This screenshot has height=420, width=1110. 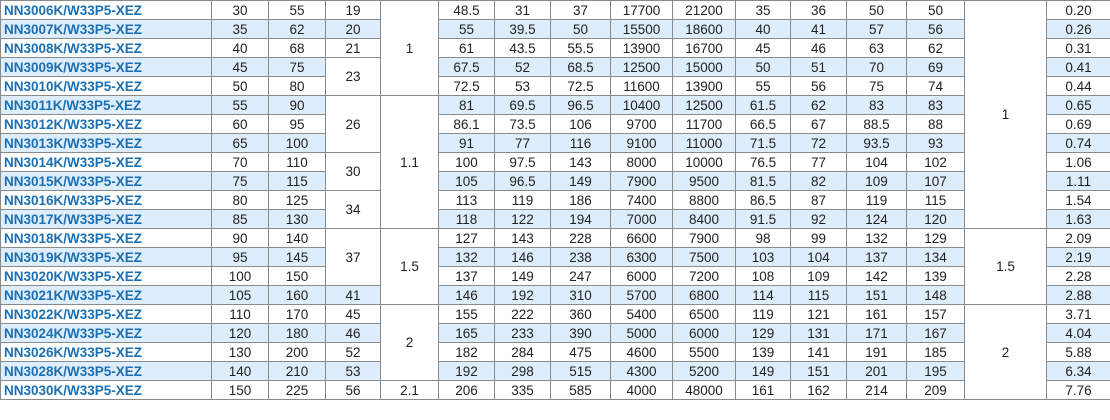 What do you see at coordinates (522, 257) in the screenshot?
I see `c2-cell: 146` at bounding box center [522, 257].